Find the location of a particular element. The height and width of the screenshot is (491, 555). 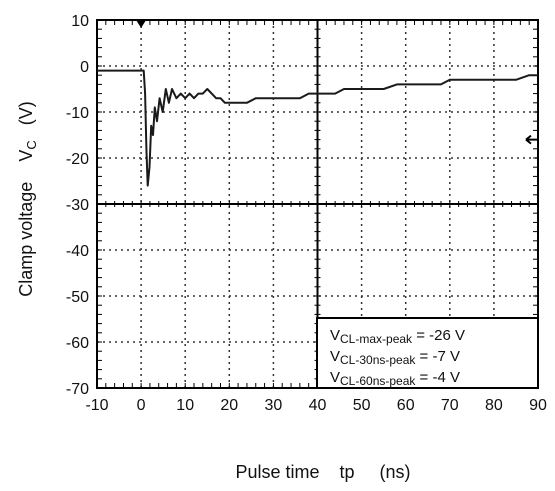

annotation-60ns-peak: VCL-60ns-peak = -4 V is located at coordinates (395, 378).